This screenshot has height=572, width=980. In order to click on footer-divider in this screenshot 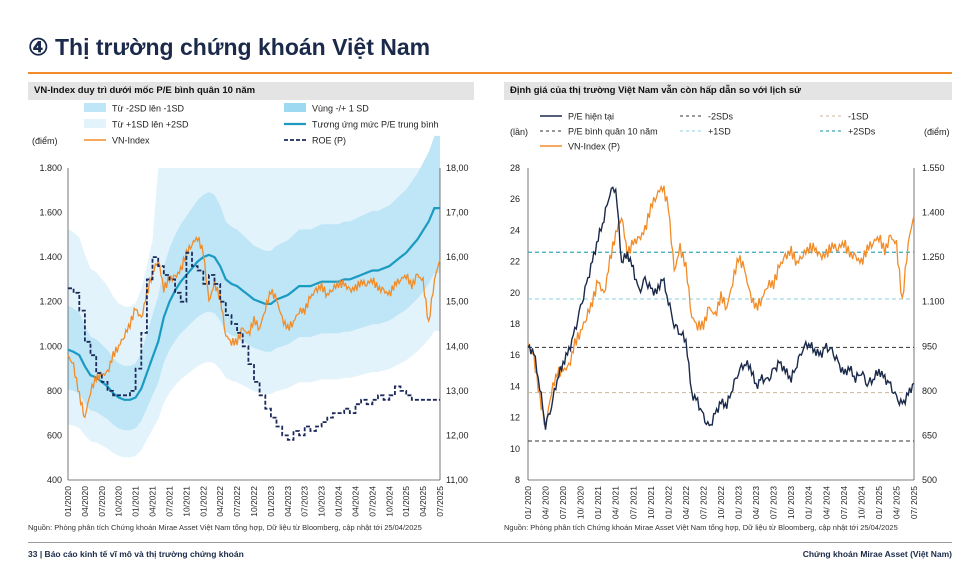, I will do `click(490, 542)`.